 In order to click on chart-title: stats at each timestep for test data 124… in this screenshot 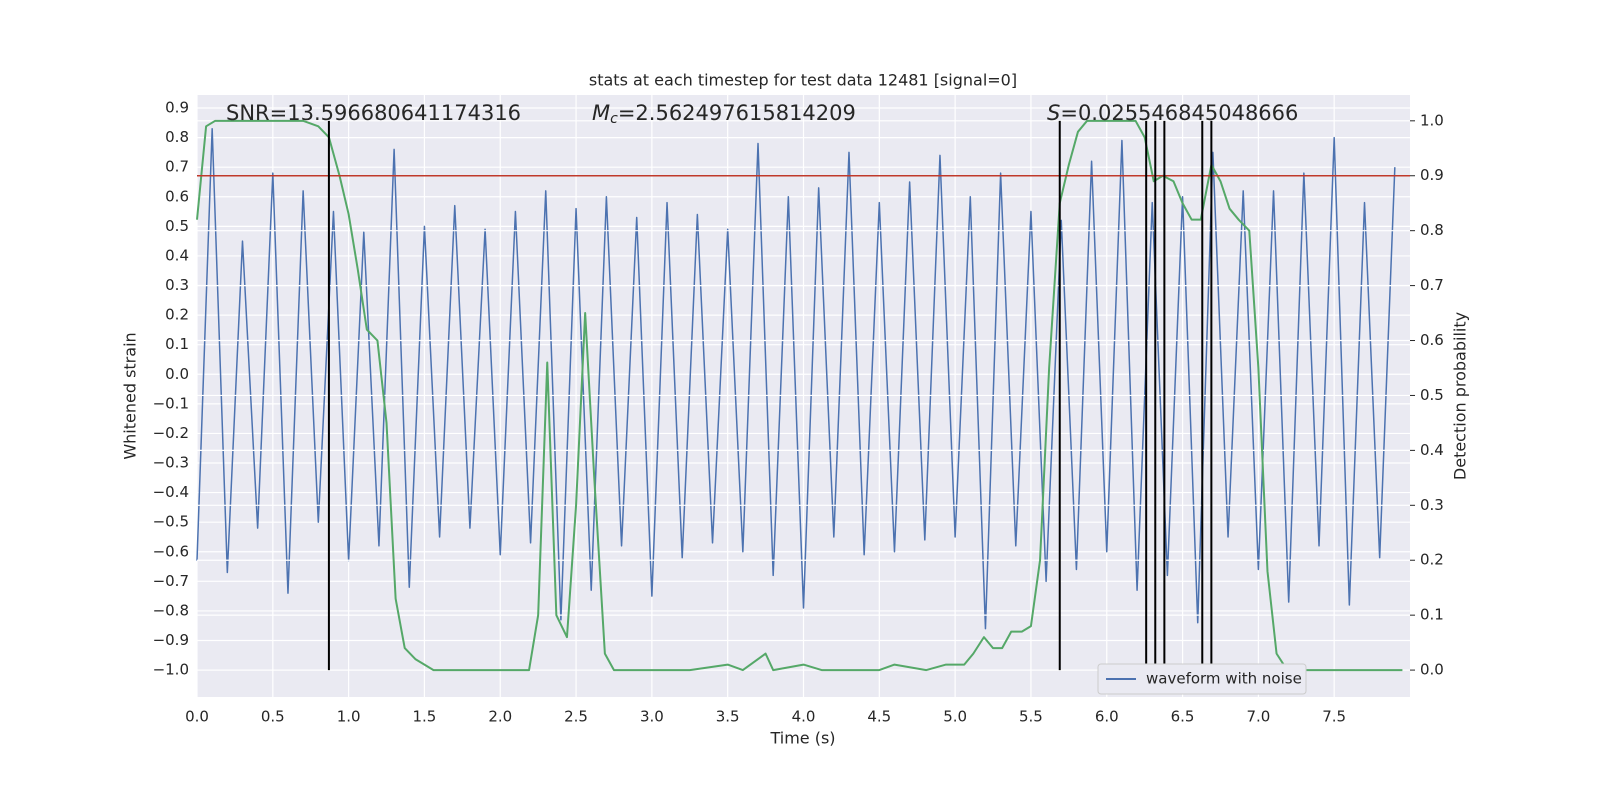, I will do `click(803, 80)`.